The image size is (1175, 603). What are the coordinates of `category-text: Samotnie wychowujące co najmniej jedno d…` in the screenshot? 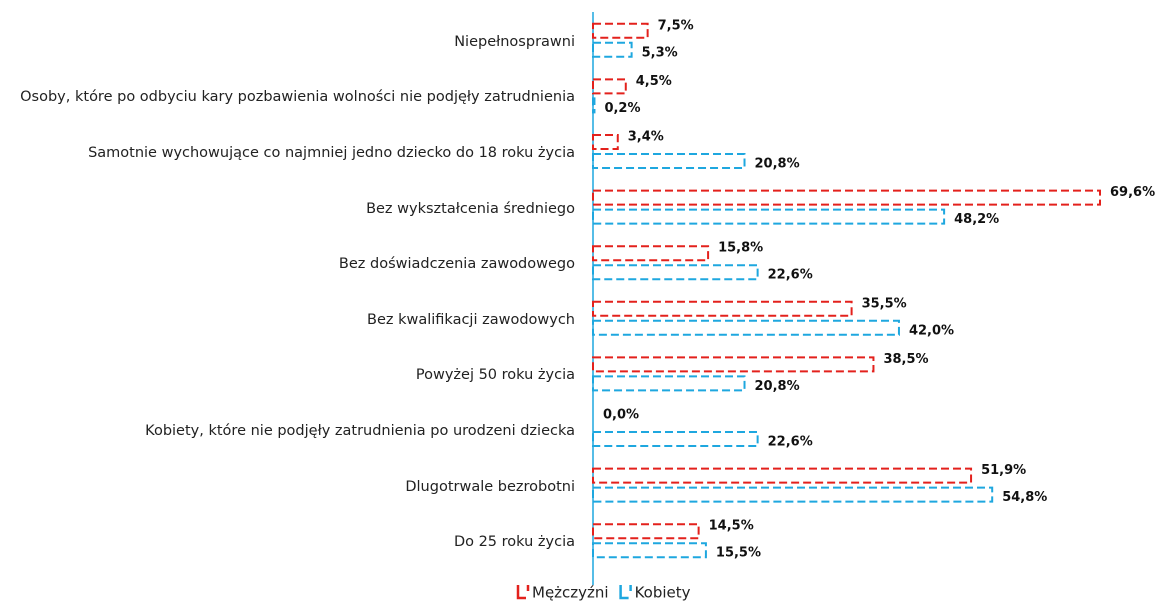 It's located at (331, 153).